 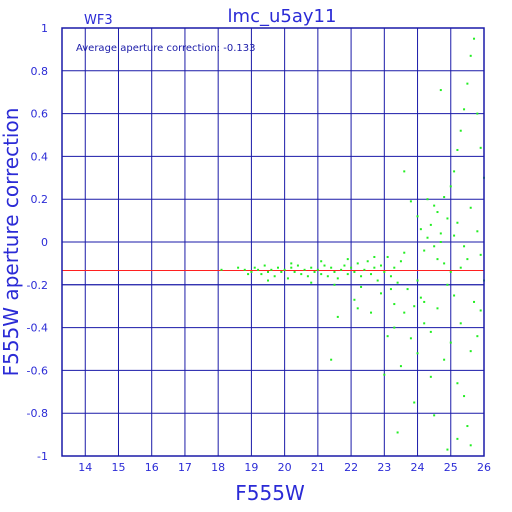 I want to click on x-tick-label: 25, so click(x=451, y=467).